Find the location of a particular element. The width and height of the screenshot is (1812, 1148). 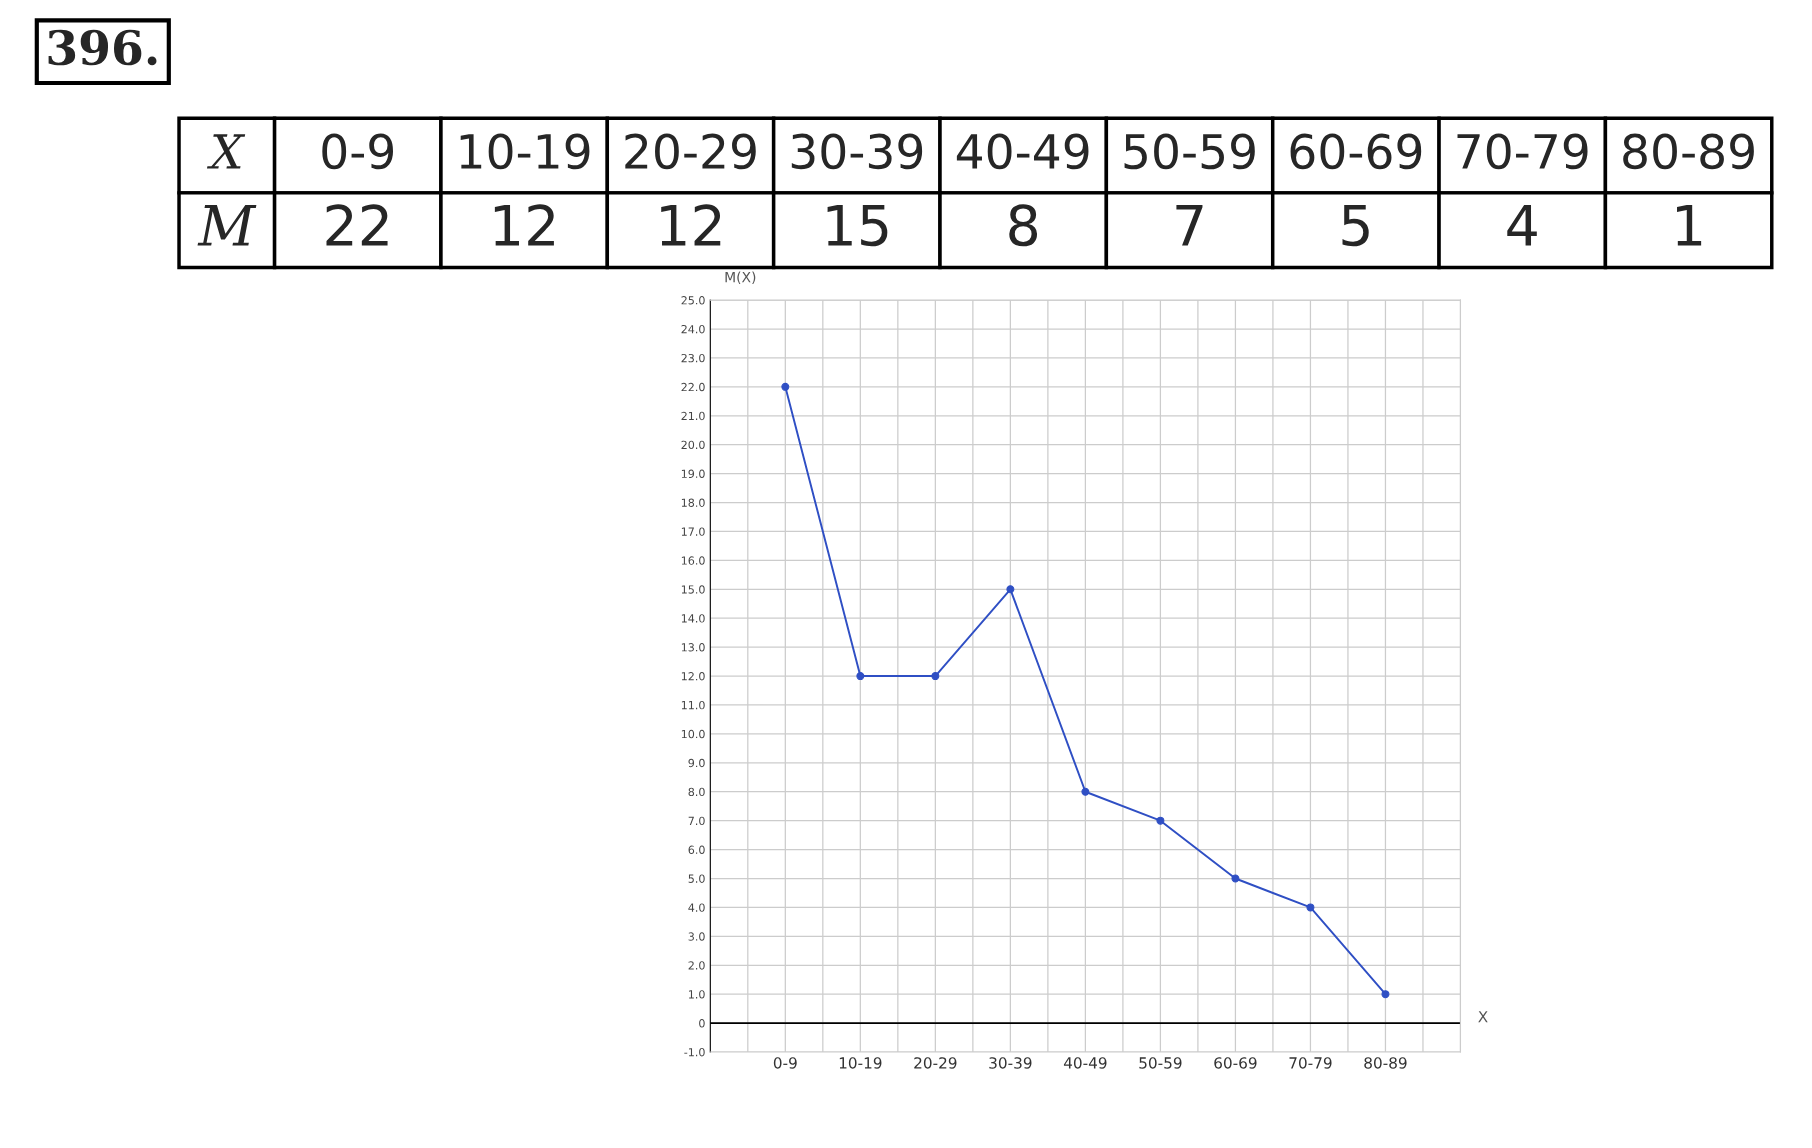

x-tick-label: 10-19 is located at coordinates (860, 1063).